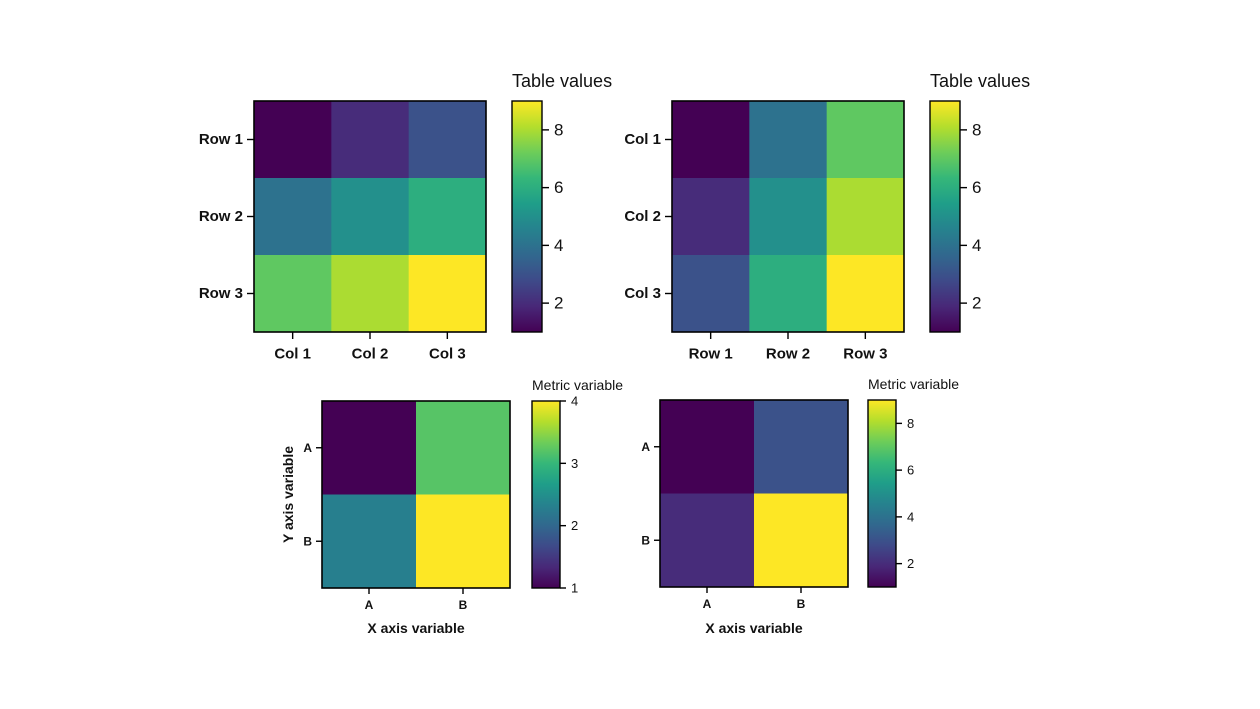  Describe the element at coordinates (642, 293) in the screenshot. I see `y-tick-label: Col 3` at that location.